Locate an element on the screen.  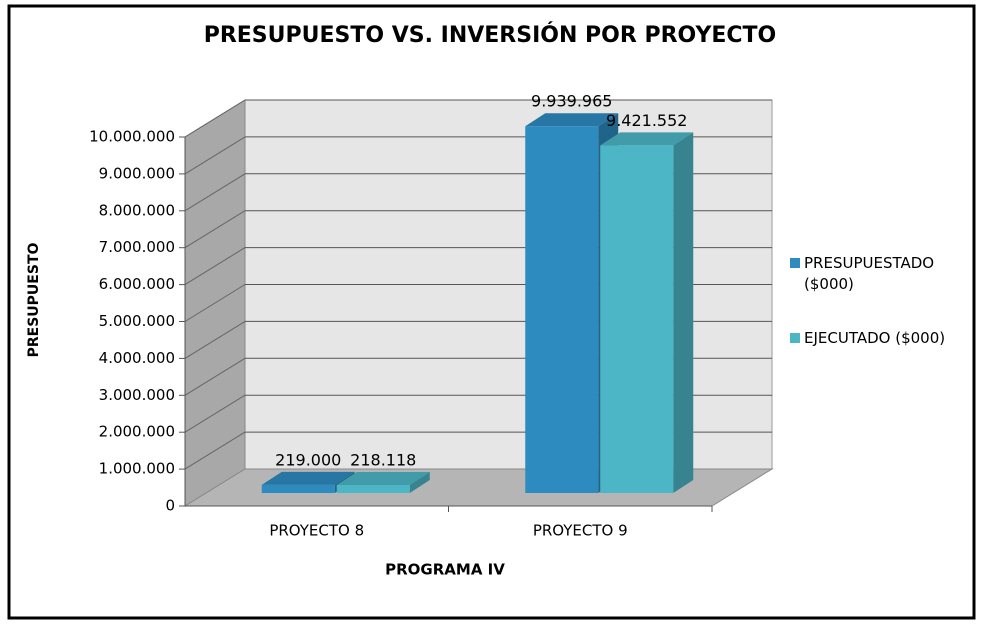
y-tick-label: 10.000.000 is located at coordinates (132, 137).